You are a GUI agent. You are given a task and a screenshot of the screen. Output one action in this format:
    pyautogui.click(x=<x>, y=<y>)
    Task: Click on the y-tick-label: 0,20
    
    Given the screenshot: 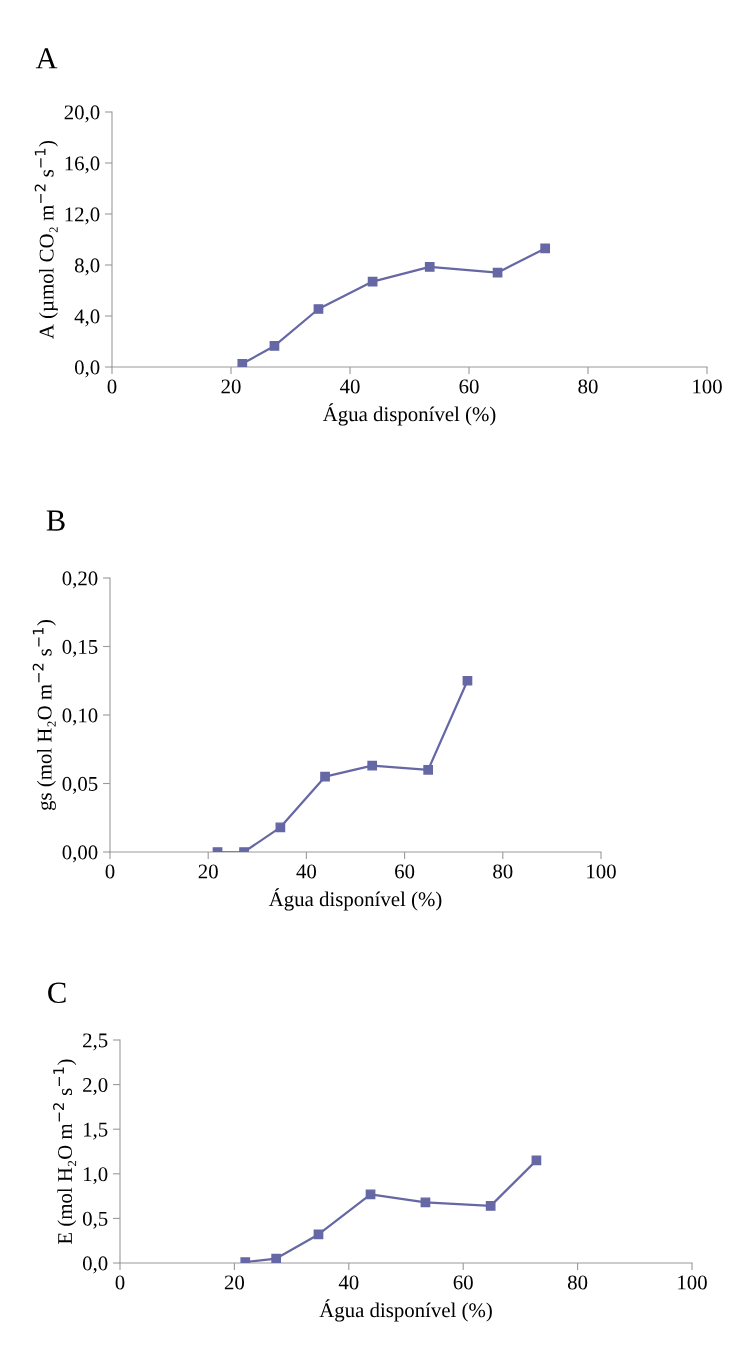 What is the action you would take?
    pyautogui.click(x=80, y=580)
    